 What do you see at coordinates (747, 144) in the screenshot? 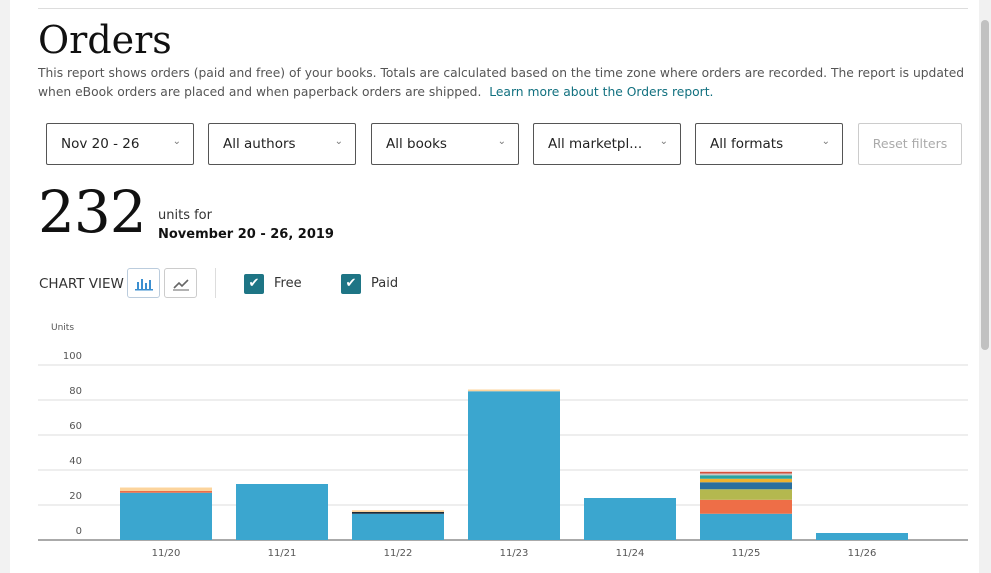
I see `dropdown-label: All formats` at bounding box center [747, 144].